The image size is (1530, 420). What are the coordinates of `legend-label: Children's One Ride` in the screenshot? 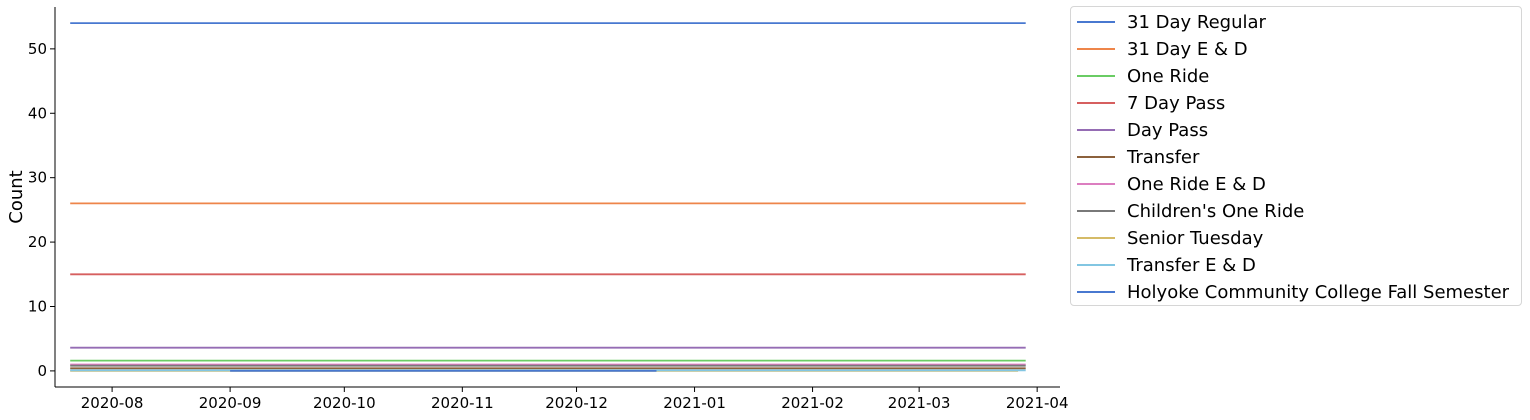 It's located at (1215, 211).